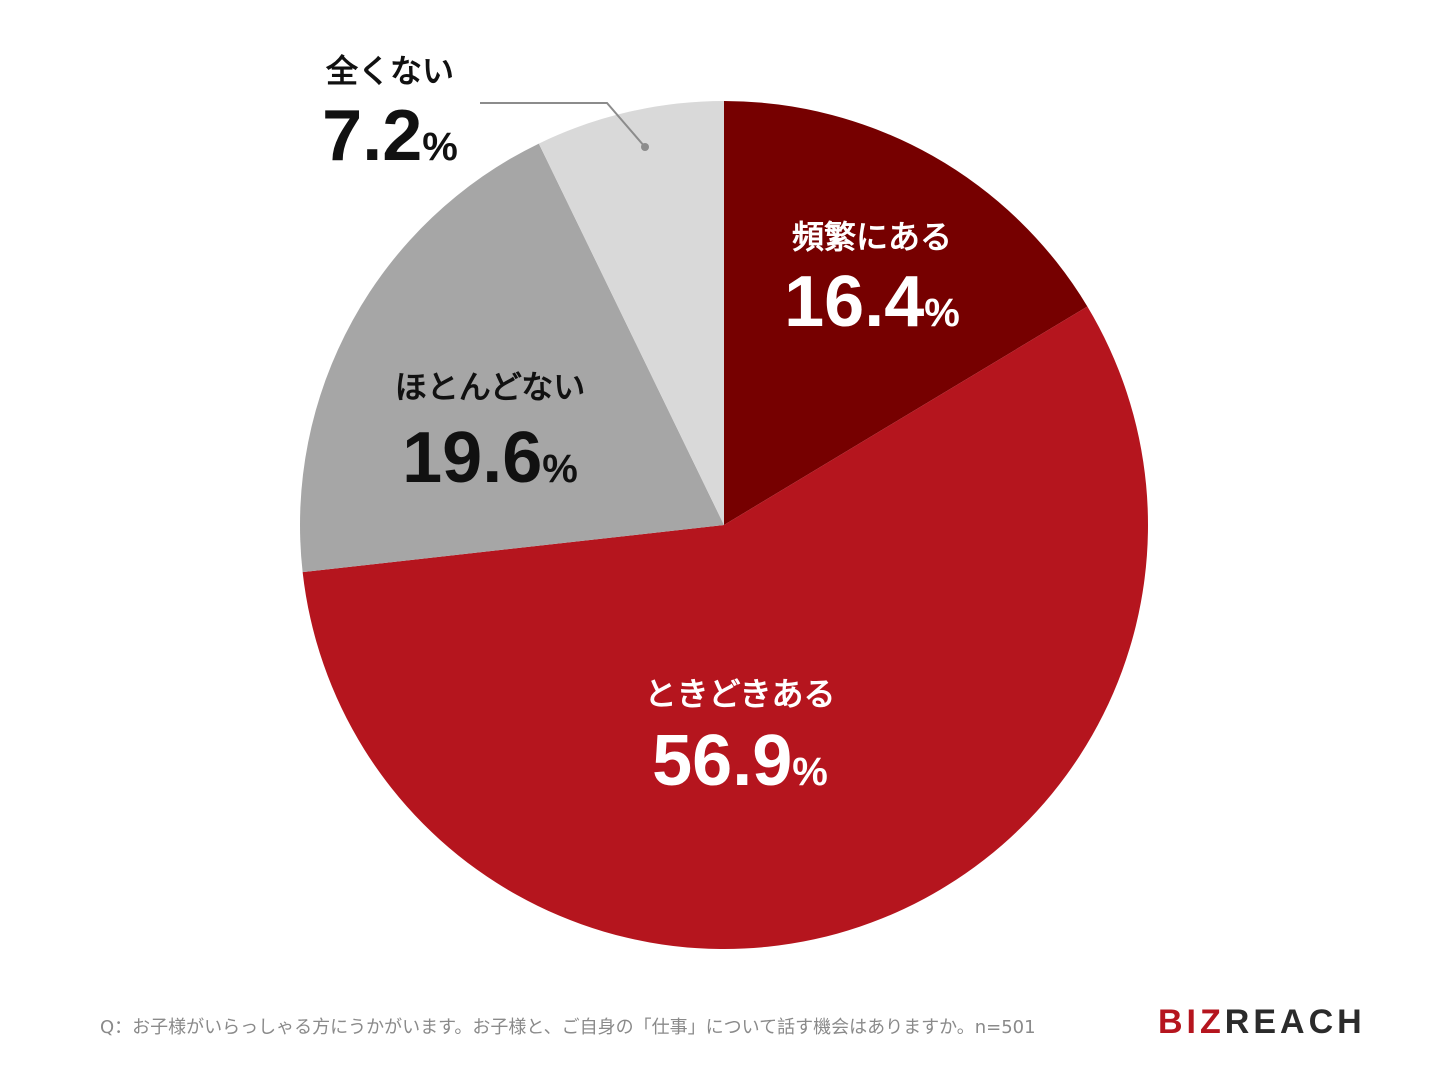 The image size is (1440, 1080). I want to click on brand-logo: BIZREACH, so click(1262, 1022).